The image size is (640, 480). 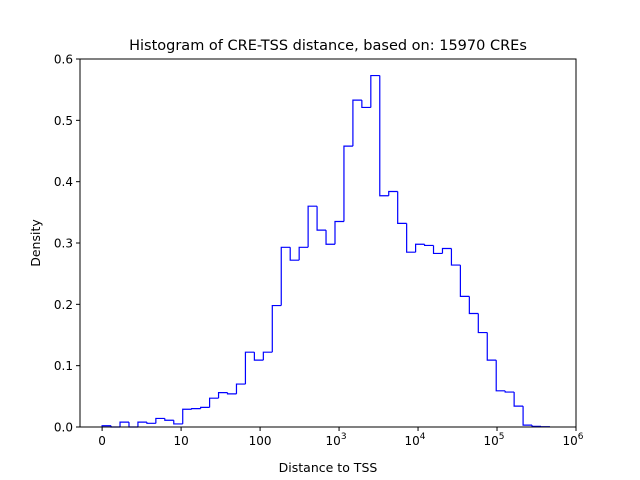 What do you see at coordinates (180, 441) in the screenshot?
I see `x-tick-label: 10` at bounding box center [180, 441].